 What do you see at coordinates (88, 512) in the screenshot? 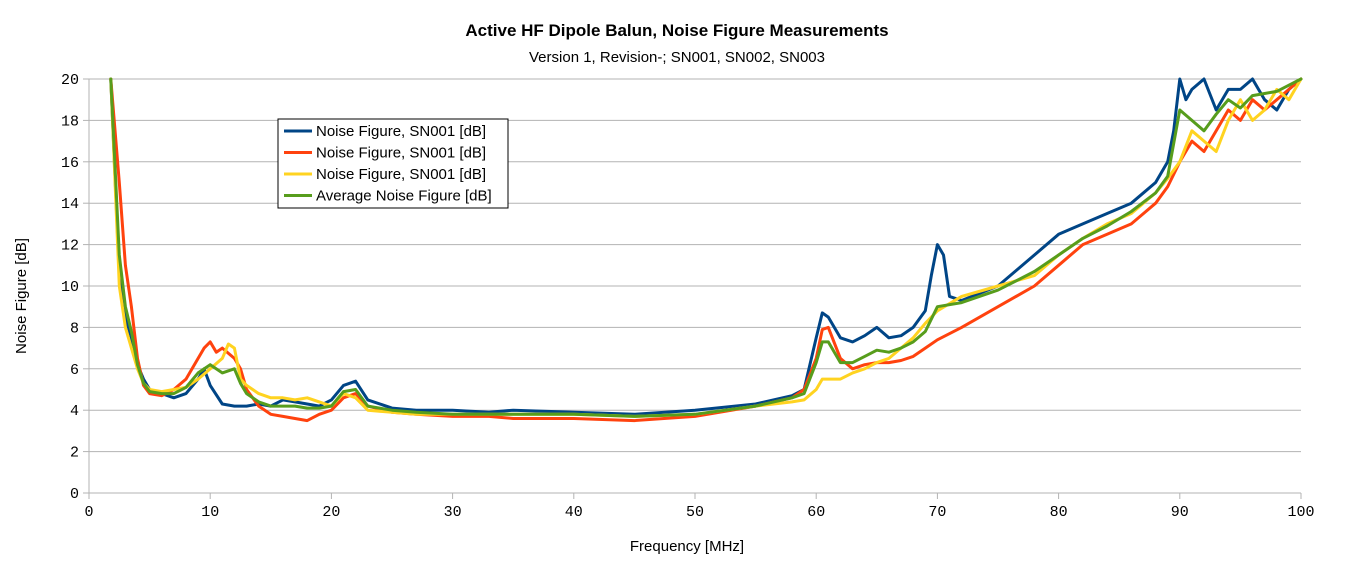
I see `x-tick-label: 0` at bounding box center [88, 512].